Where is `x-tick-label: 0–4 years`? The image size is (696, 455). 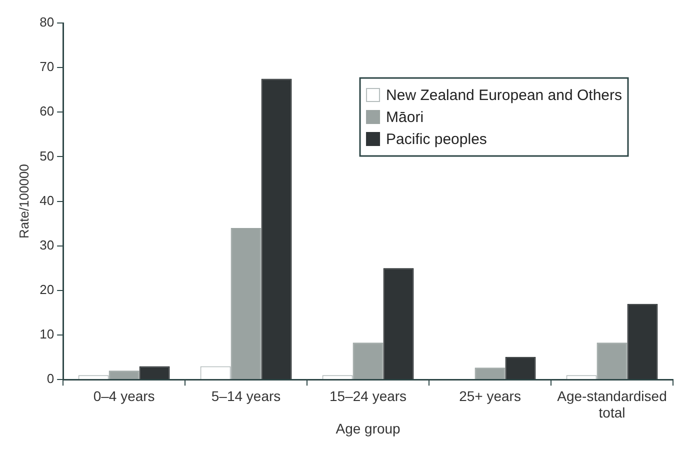 x-tick-label: 0–4 years is located at coordinates (124, 396).